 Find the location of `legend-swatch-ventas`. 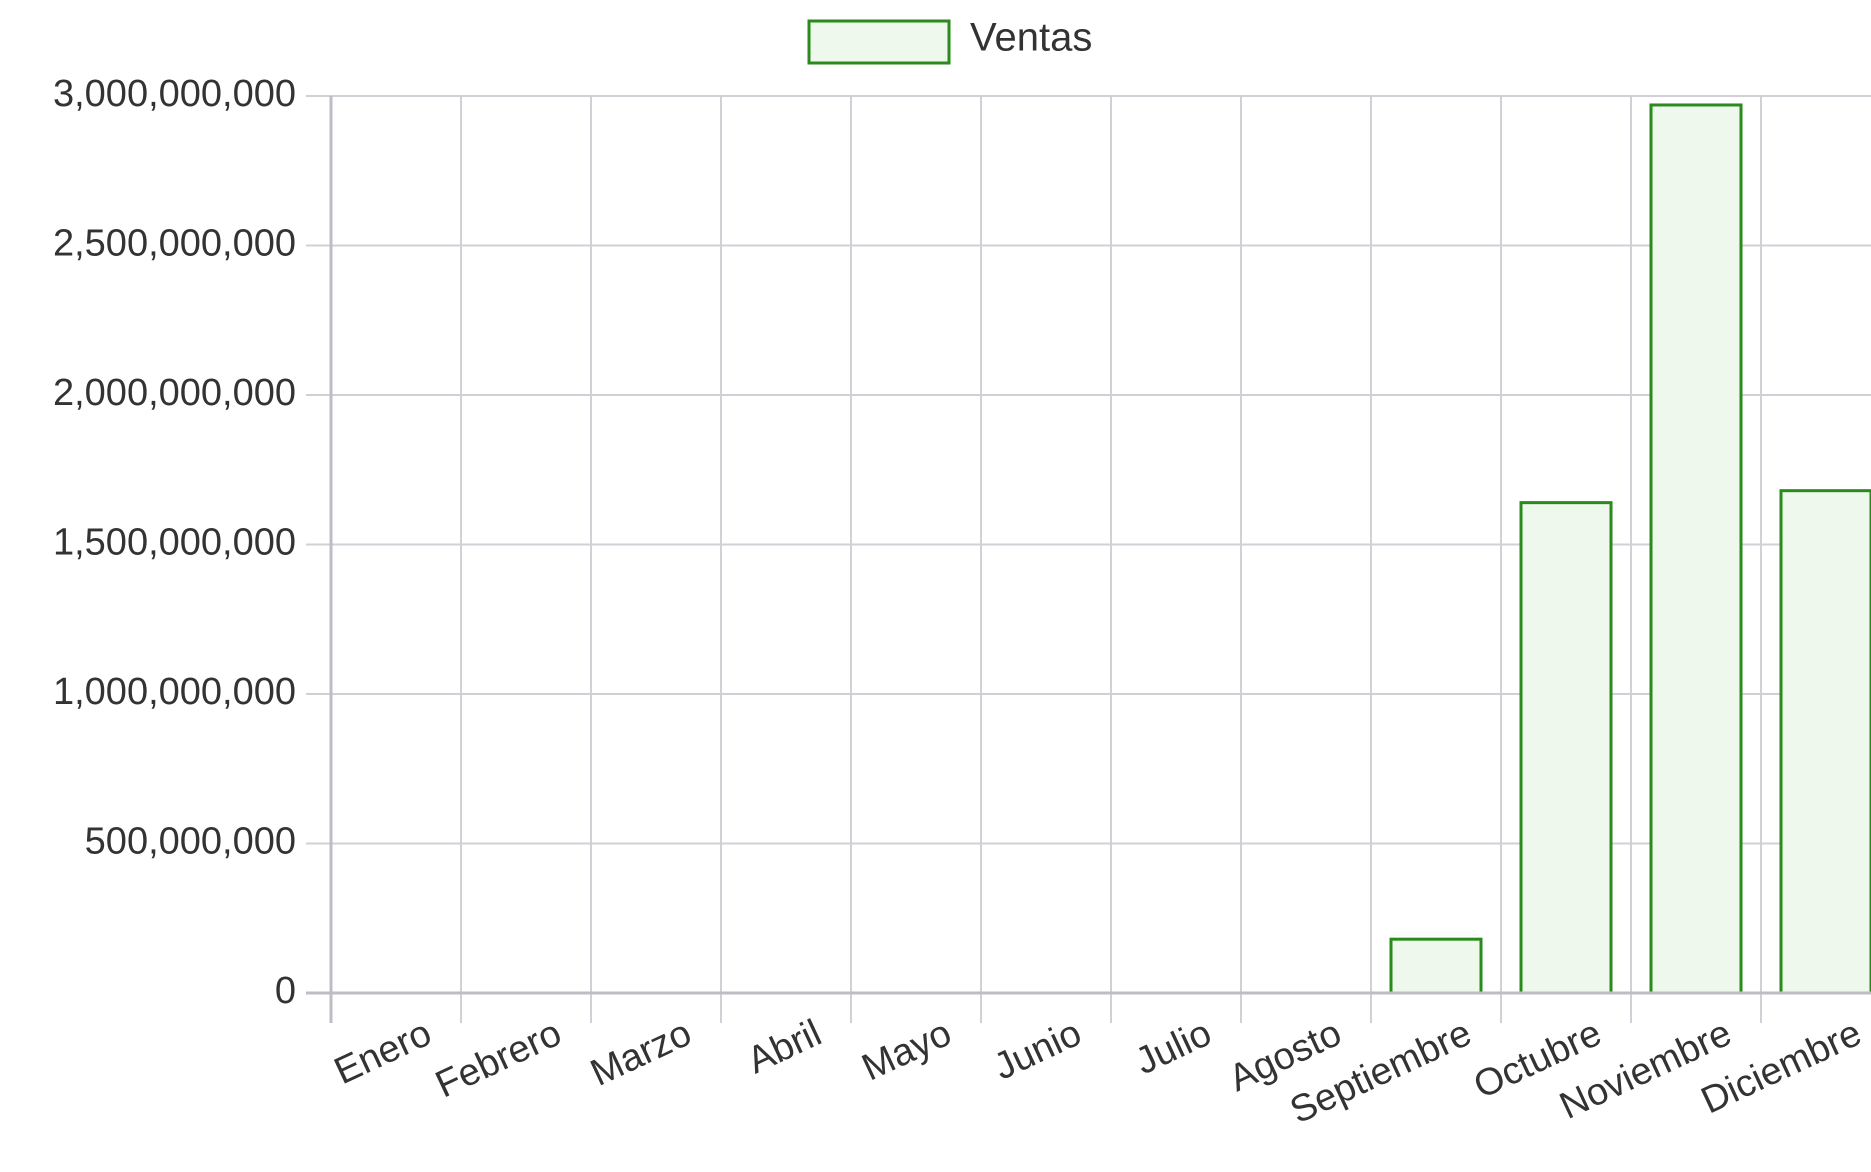

legend-swatch-ventas is located at coordinates (879, 42).